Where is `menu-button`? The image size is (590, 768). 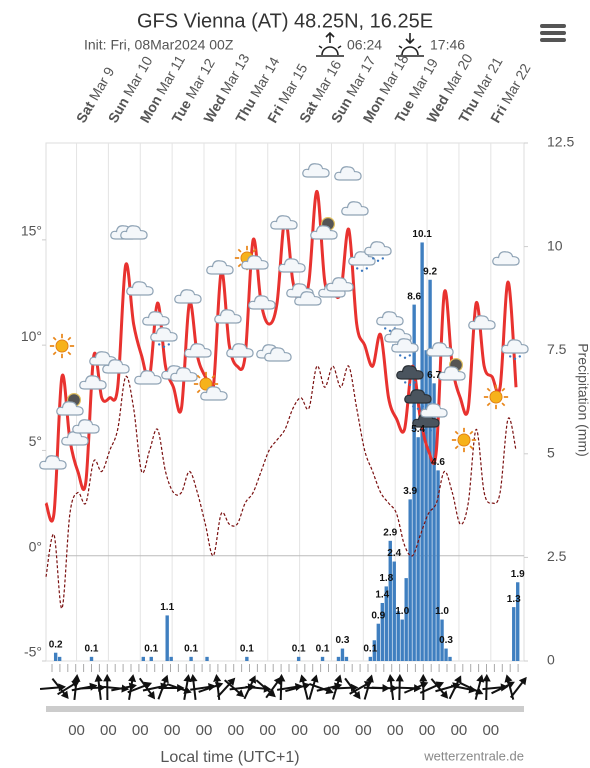
menu-button is located at coordinates (553, 33).